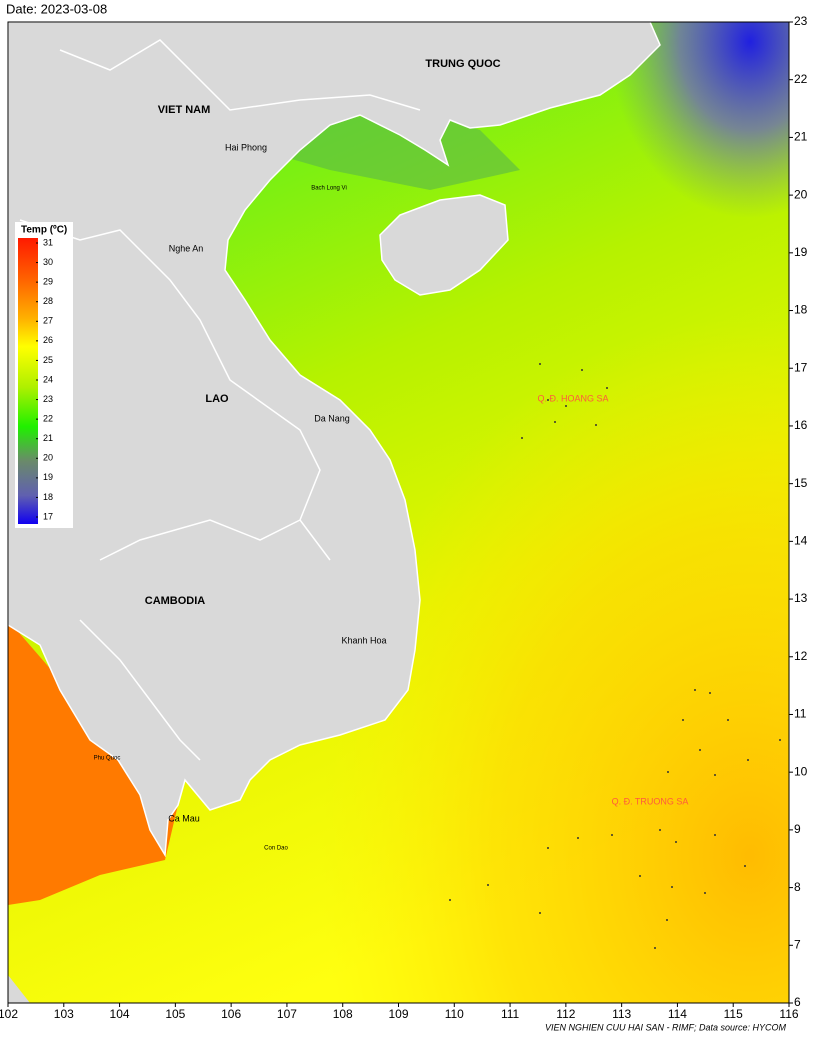  Describe the element at coordinates (800, 714) in the screenshot. I see `y-tick-label: 11` at that location.